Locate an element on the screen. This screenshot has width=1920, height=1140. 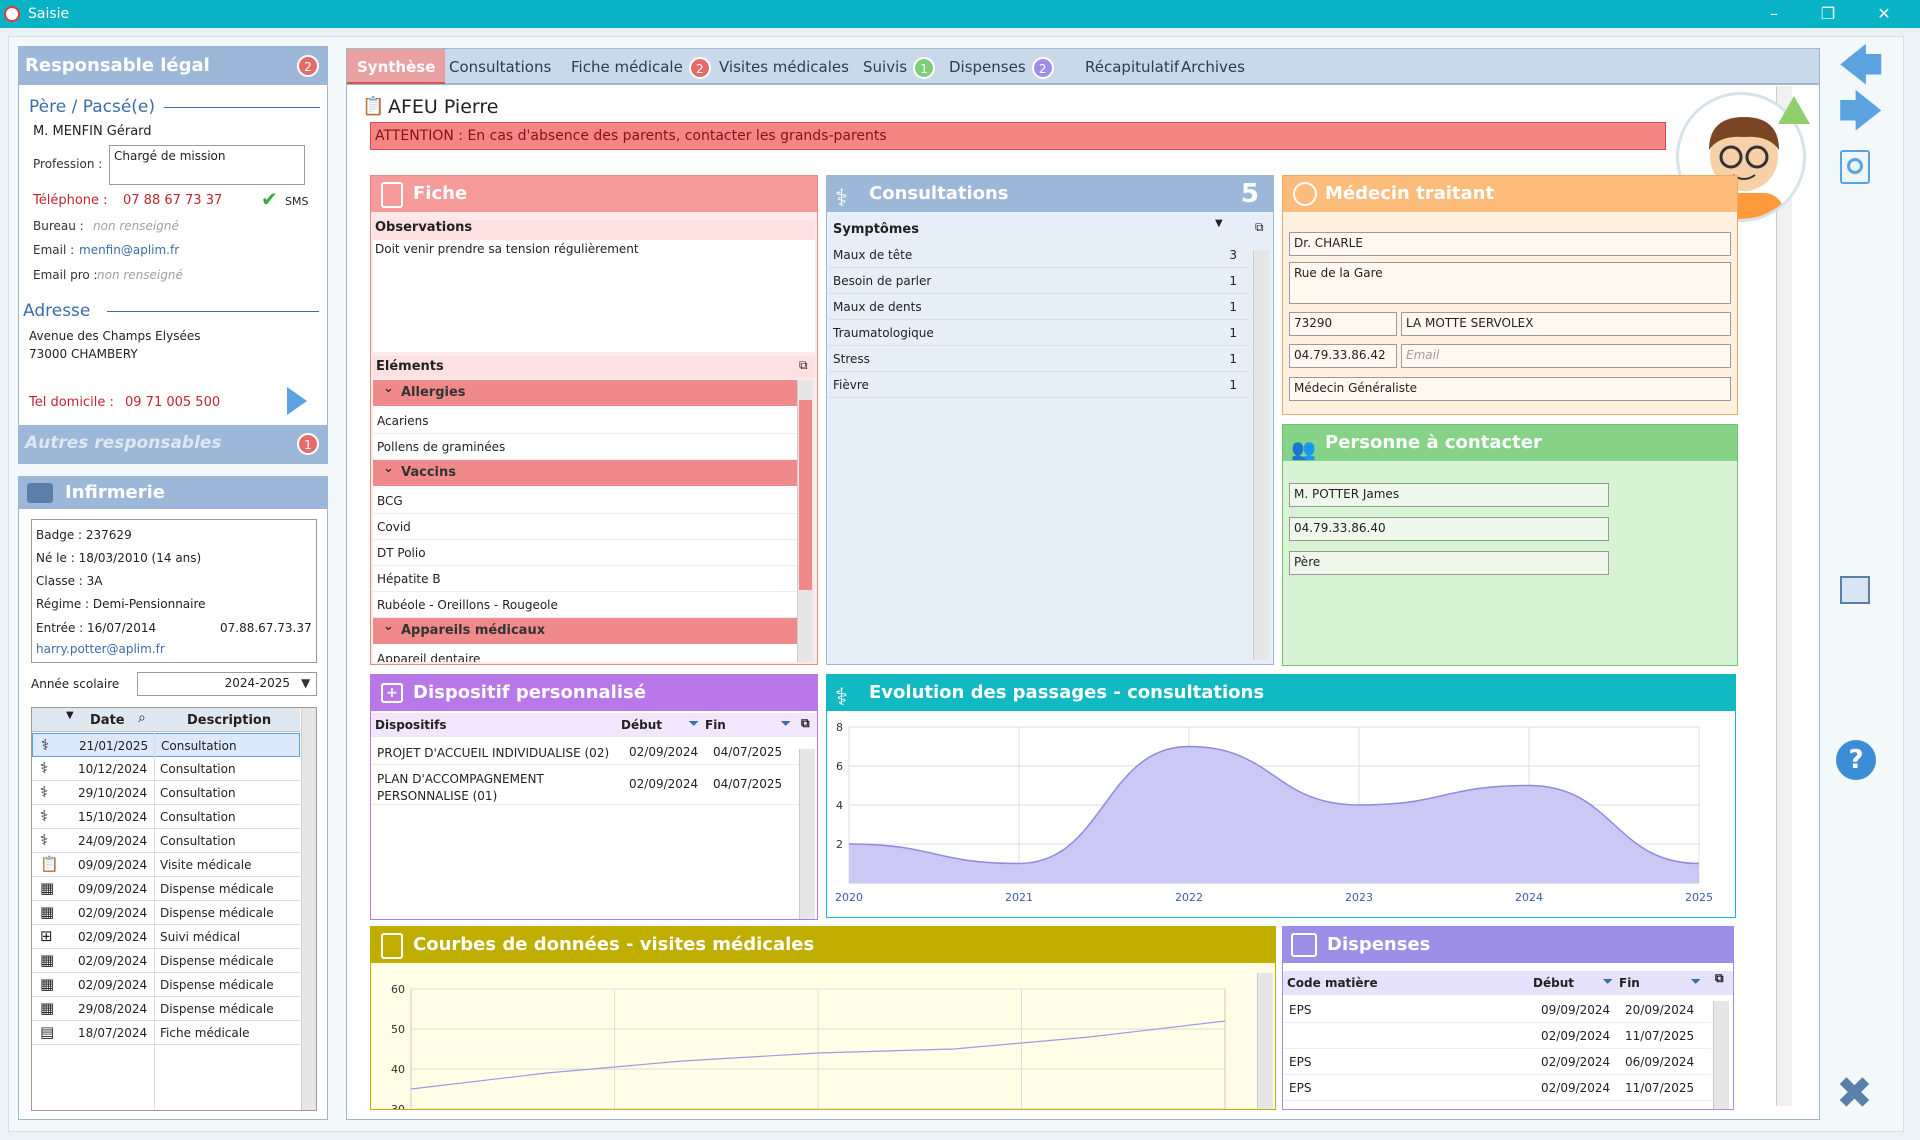
dispenses-scrollbar is located at coordinates (1721, 1055).